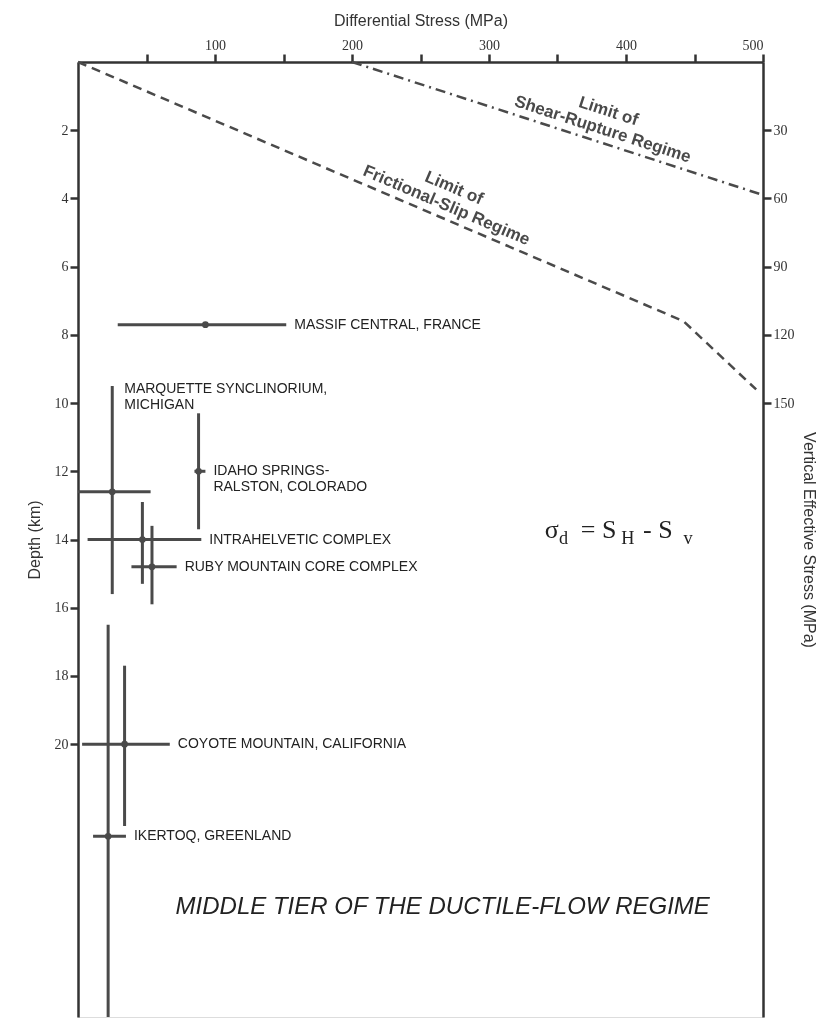 This screenshot has height=1020, width=837. What do you see at coordinates (226, 396) in the screenshot?
I see `annotation: MARQUETTE SYNCLINORIUM, MICHIGAN` at bounding box center [226, 396].